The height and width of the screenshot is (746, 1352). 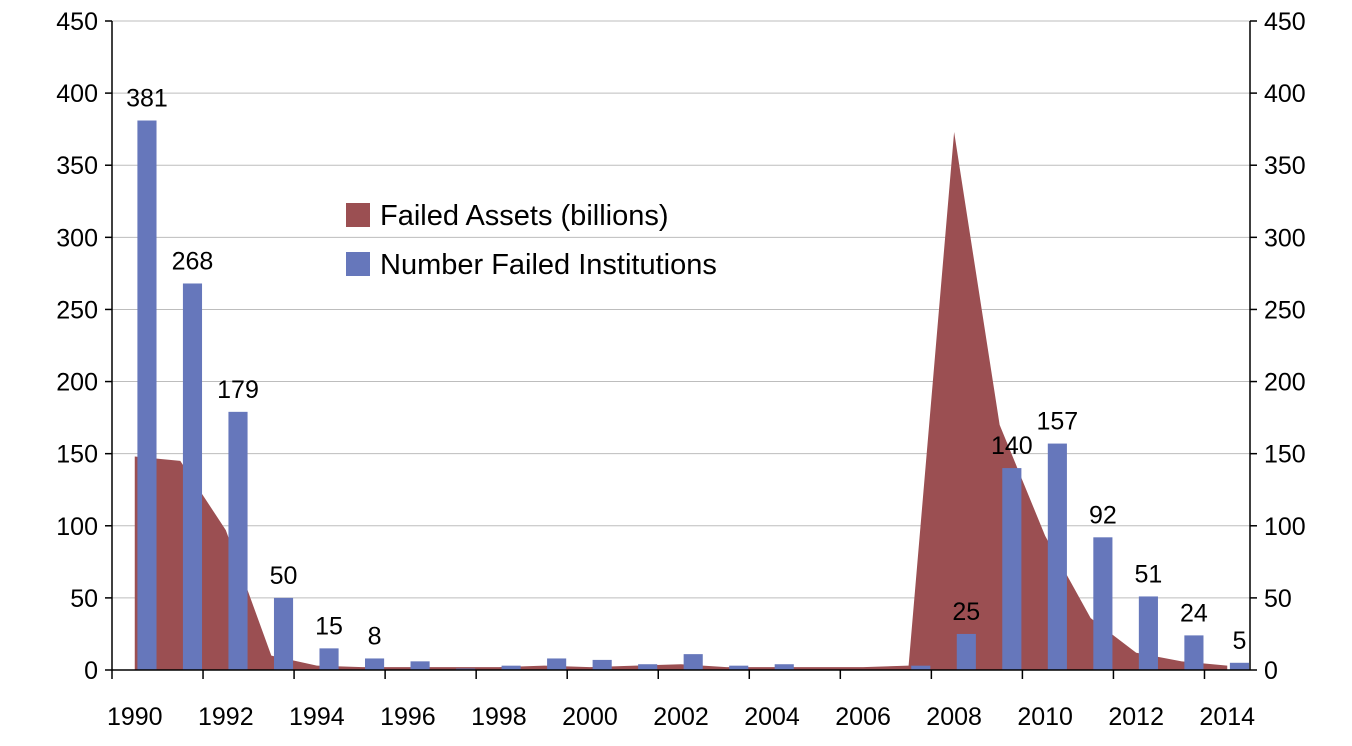 I want to click on legend-swatch-failed-assets, so click(x=358, y=215).